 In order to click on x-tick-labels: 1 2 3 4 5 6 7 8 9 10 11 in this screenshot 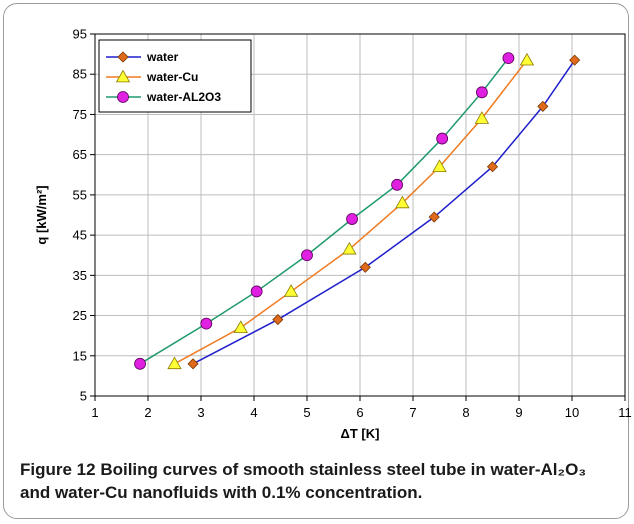, I will do `click(361, 408)`.